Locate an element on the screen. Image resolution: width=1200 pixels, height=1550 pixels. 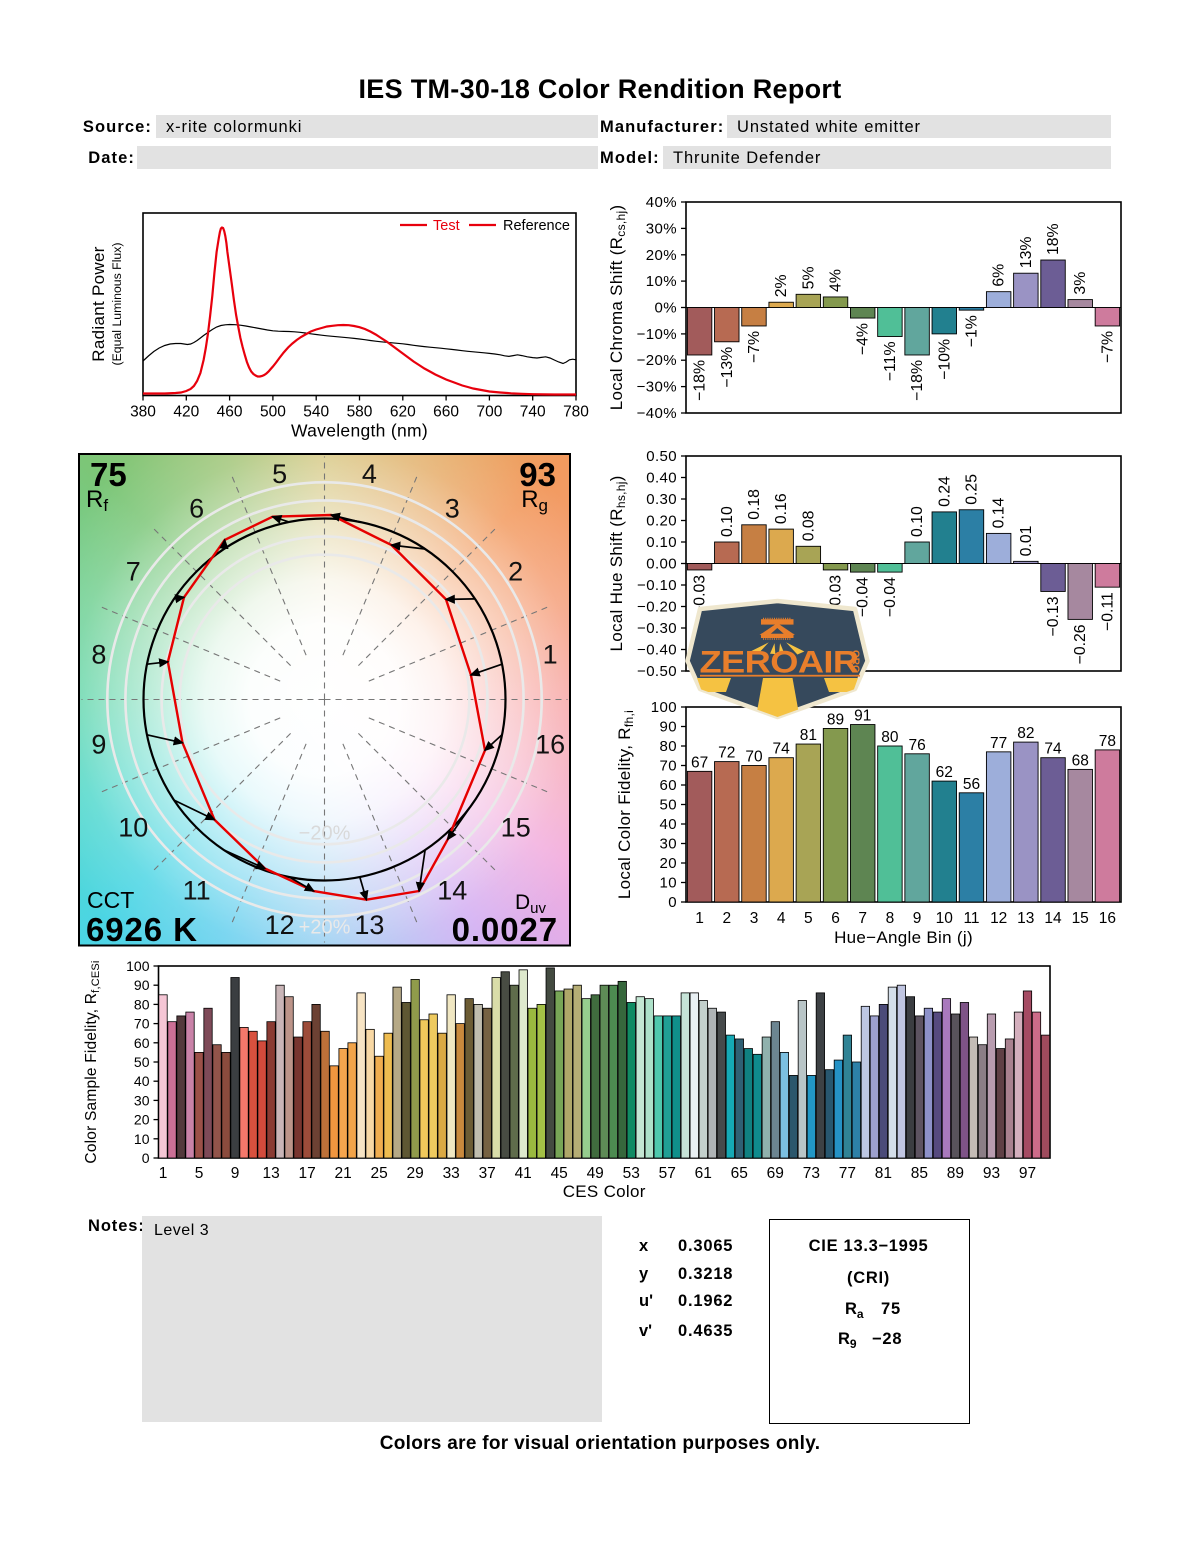
svg-text: −40% is located at coordinates (657, 413).